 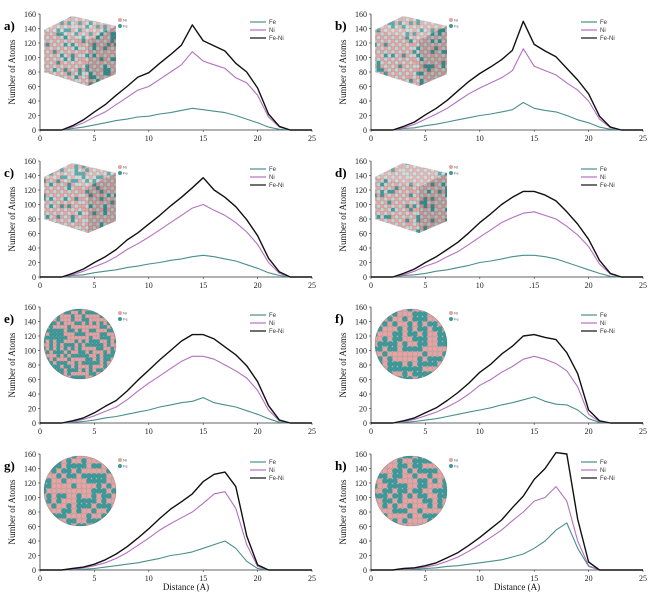 I want to click on legend-label-fe-ni: Fe-Ni, so click(x=276, y=186).